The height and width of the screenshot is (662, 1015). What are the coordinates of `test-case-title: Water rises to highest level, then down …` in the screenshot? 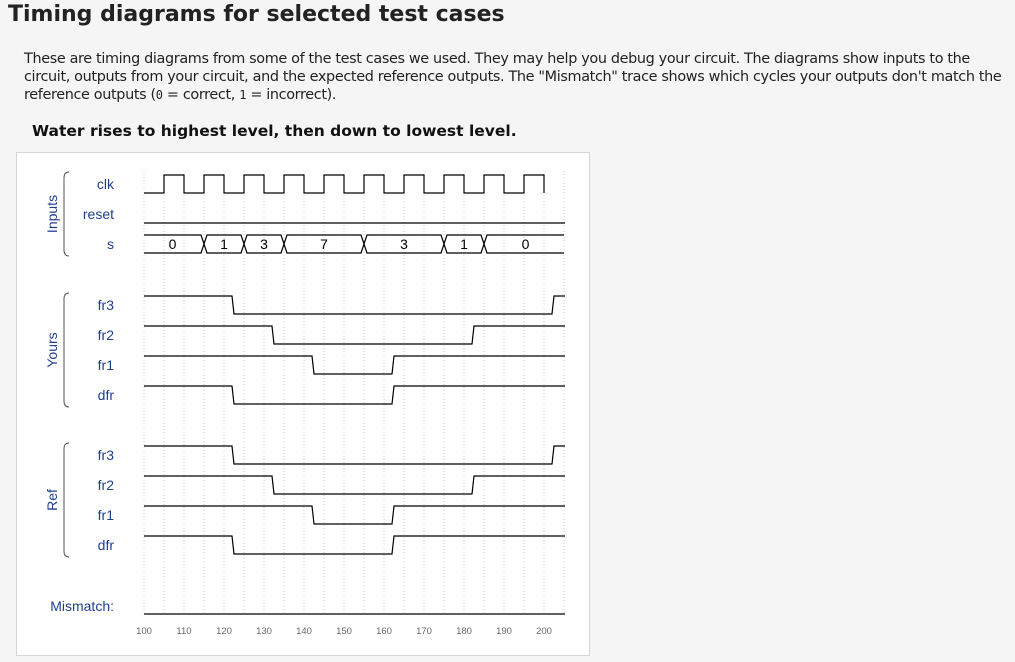 It's located at (274, 131).